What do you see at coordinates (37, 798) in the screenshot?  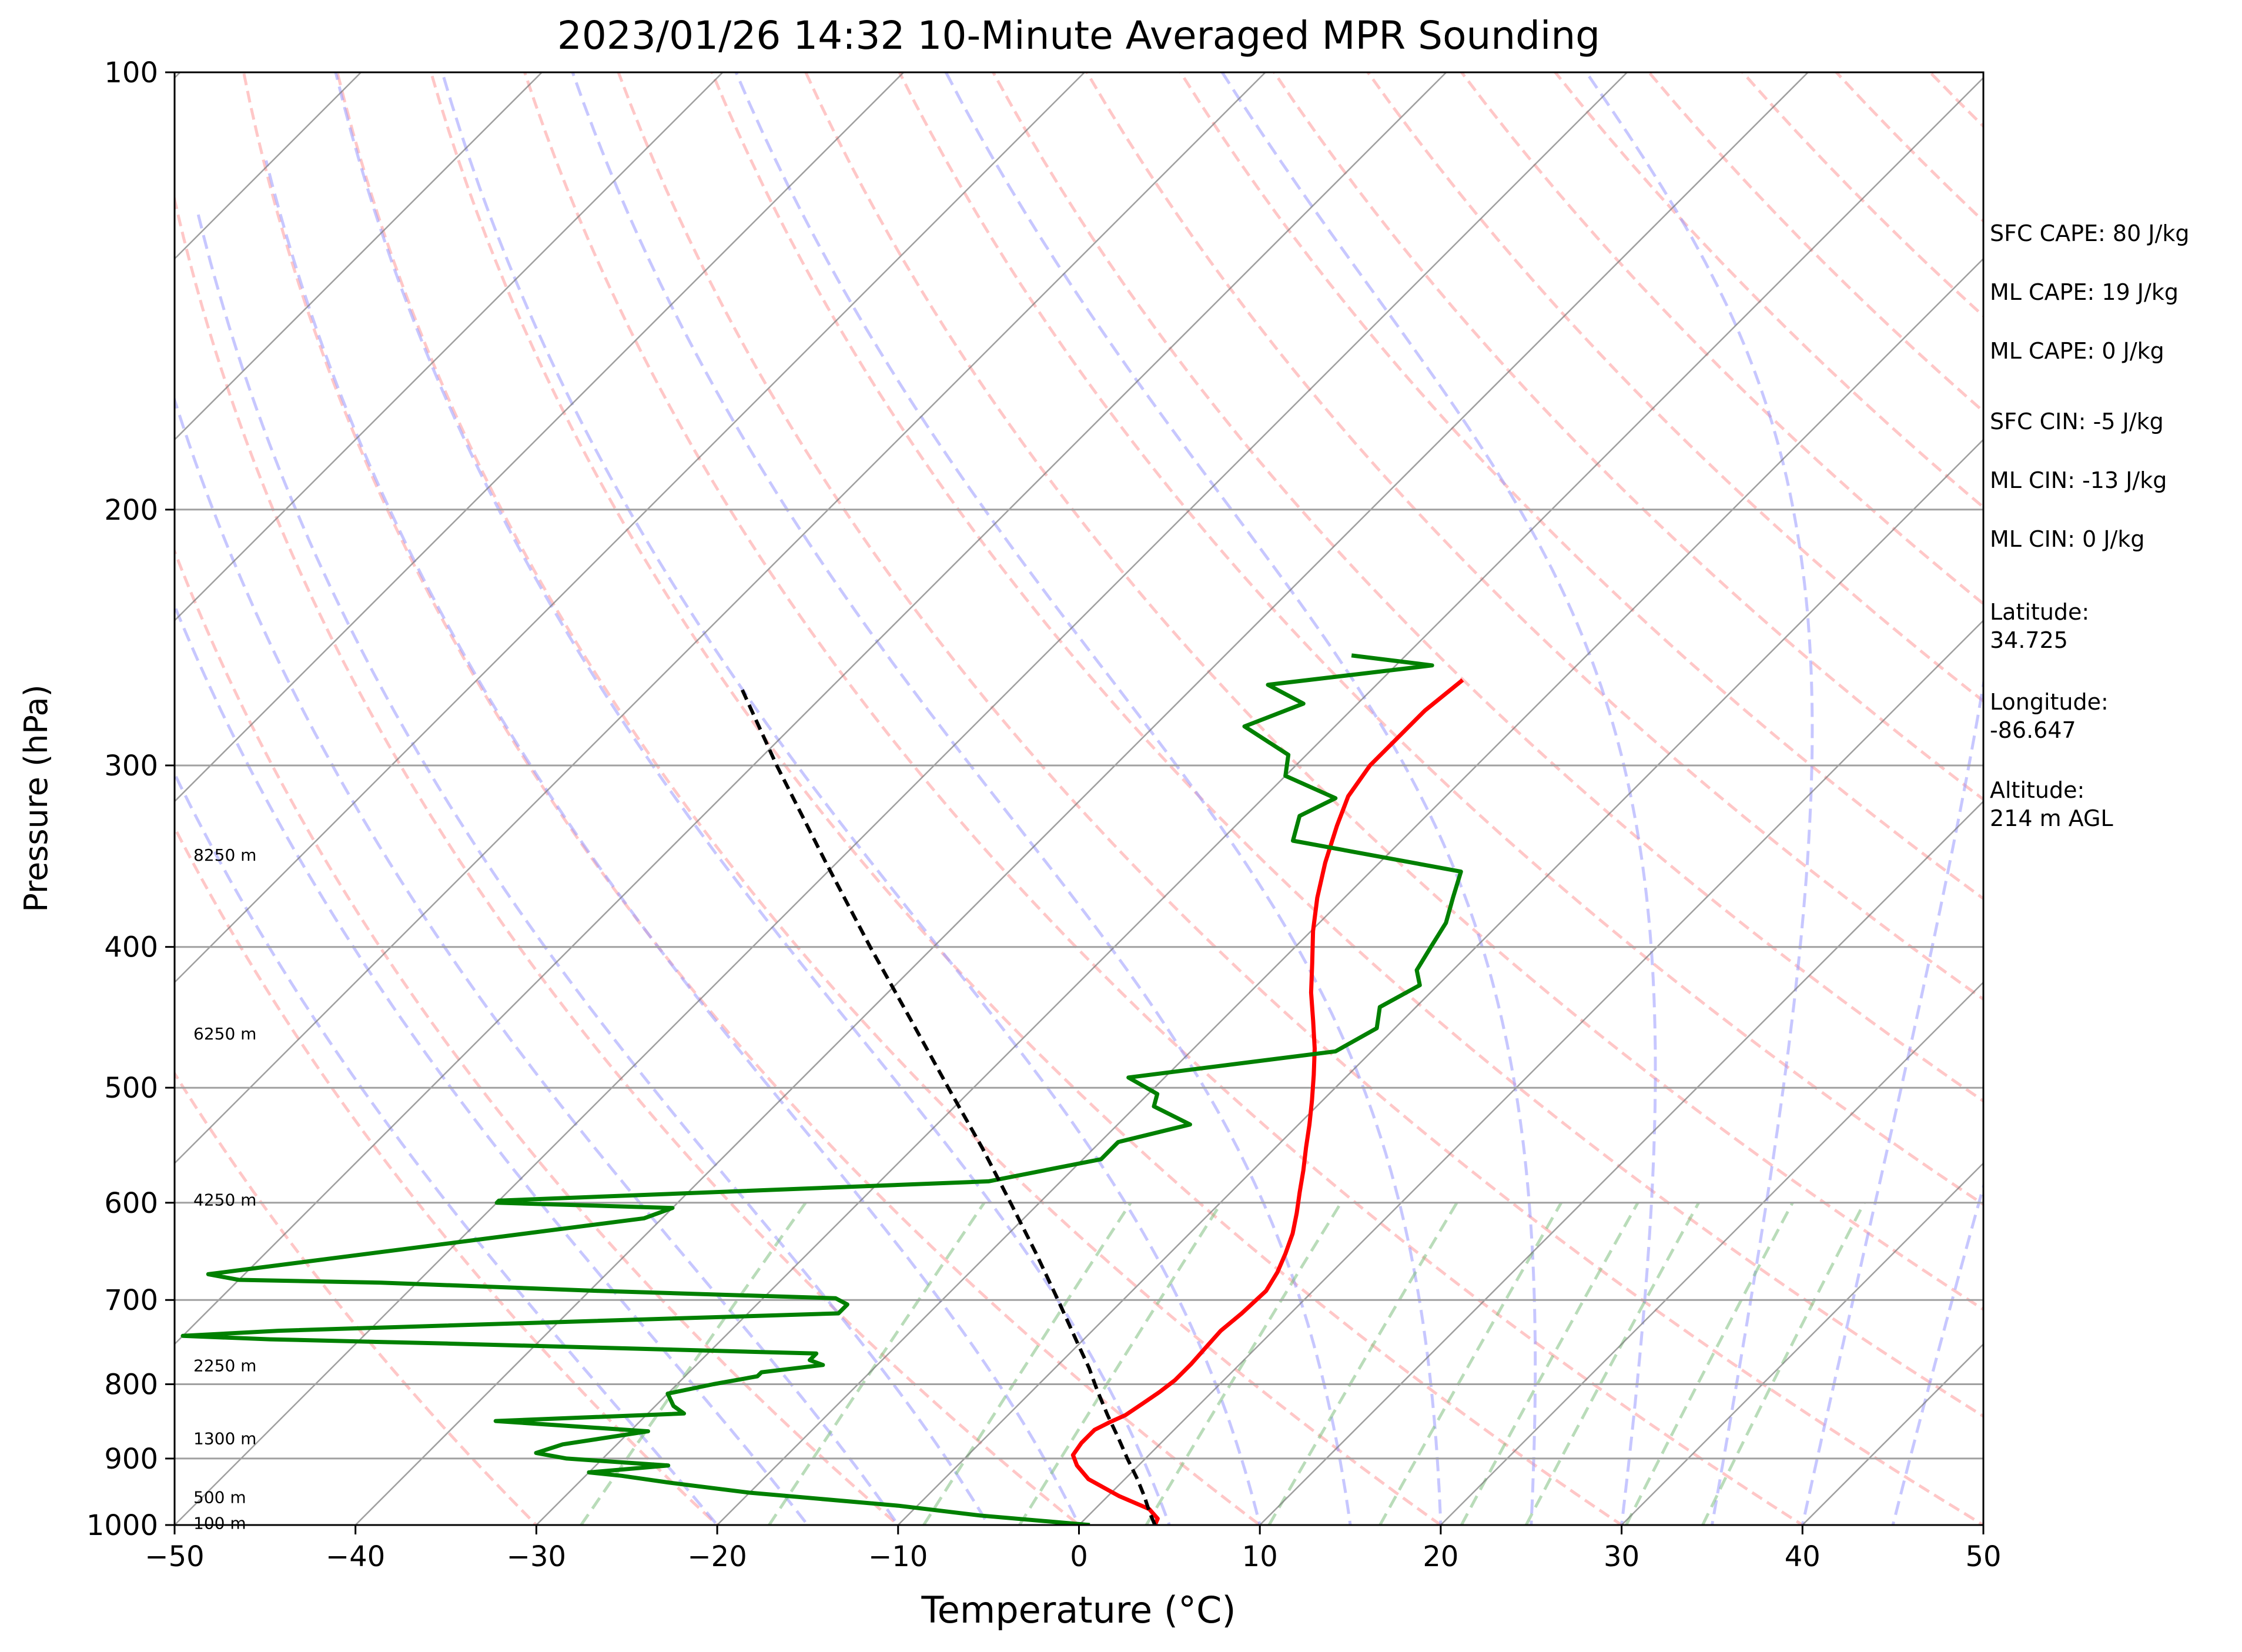 I see `y-axis-label: Pressure (hPa)` at bounding box center [37, 798].